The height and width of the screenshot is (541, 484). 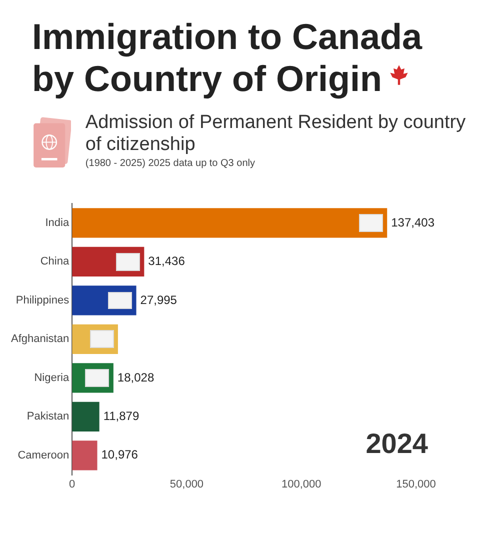 I want to click on x-tick-label: 50,000, so click(x=187, y=484).